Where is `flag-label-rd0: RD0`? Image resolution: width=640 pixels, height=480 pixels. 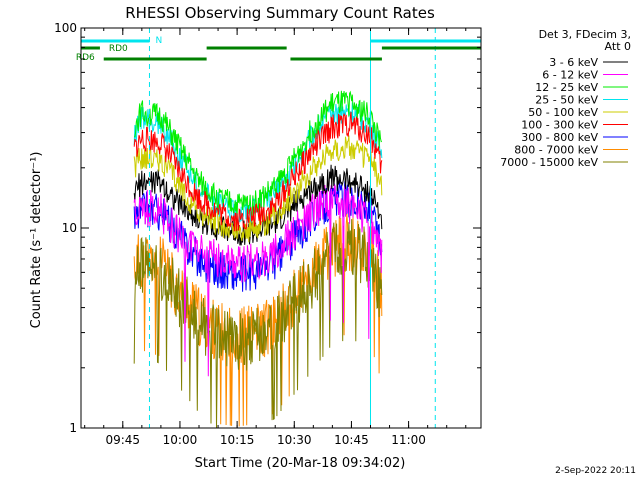 flag-label-rd0: RD0 is located at coordinates (118, 49).